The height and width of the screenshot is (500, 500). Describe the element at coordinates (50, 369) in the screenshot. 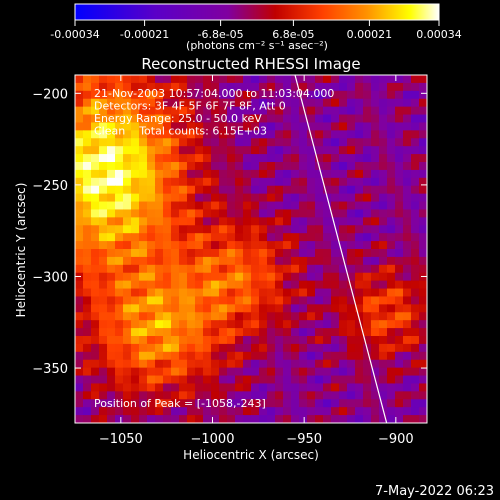

I see `y-tick-label: −350` at that location.